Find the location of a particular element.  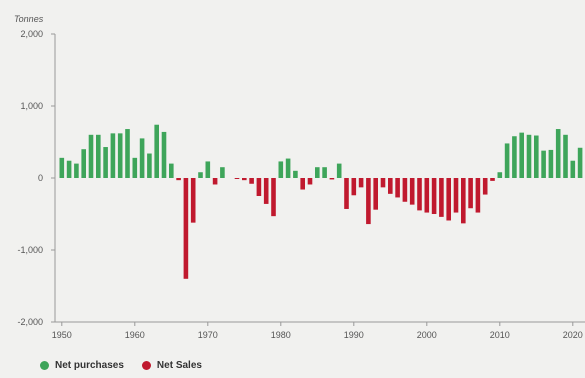

bar-net-purchase-1958 is located at coordinates (120, 155).